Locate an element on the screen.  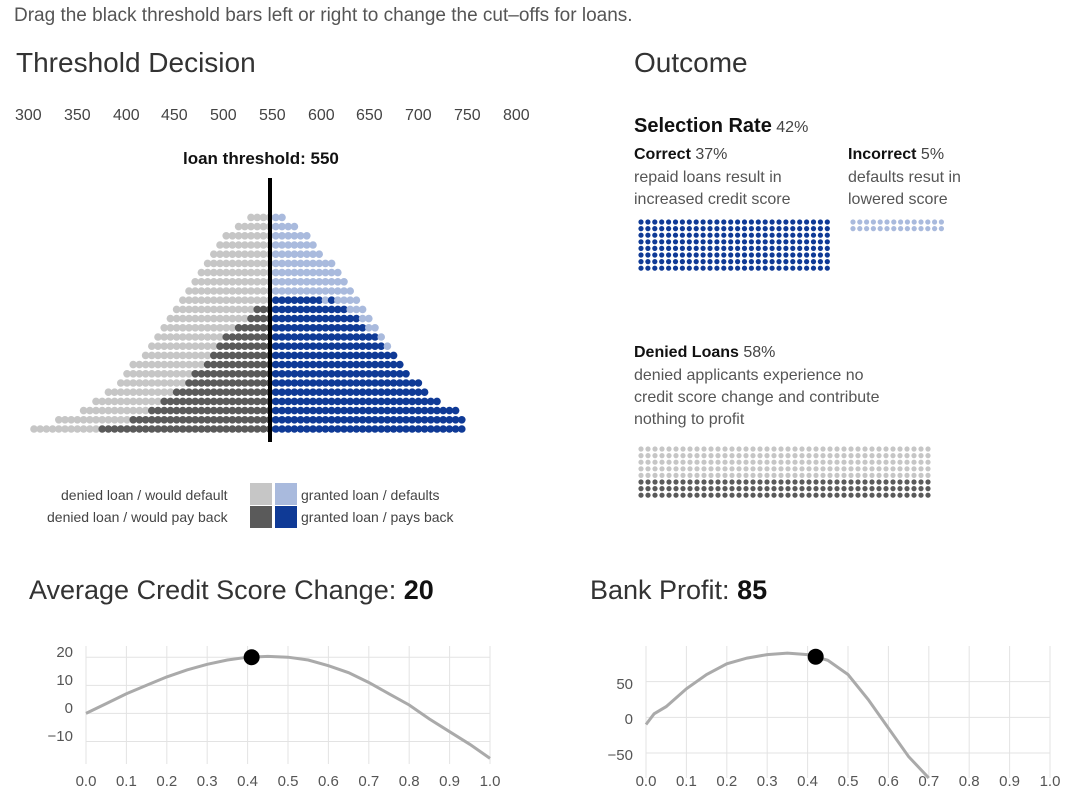
legend-granted-payback-label: granted loan / pays back is located at coordinates (377, 517).